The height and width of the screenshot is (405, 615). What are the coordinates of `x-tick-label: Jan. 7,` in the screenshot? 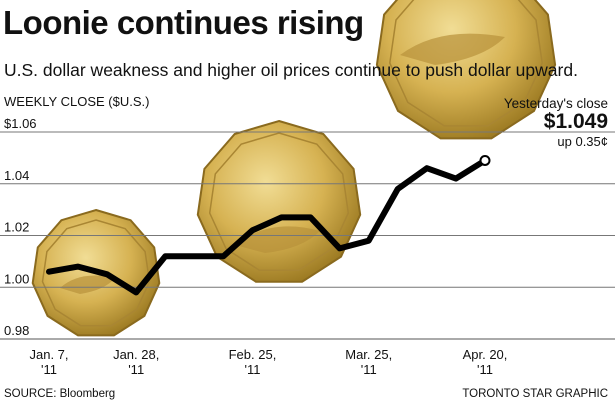 It's located at (48, 354).